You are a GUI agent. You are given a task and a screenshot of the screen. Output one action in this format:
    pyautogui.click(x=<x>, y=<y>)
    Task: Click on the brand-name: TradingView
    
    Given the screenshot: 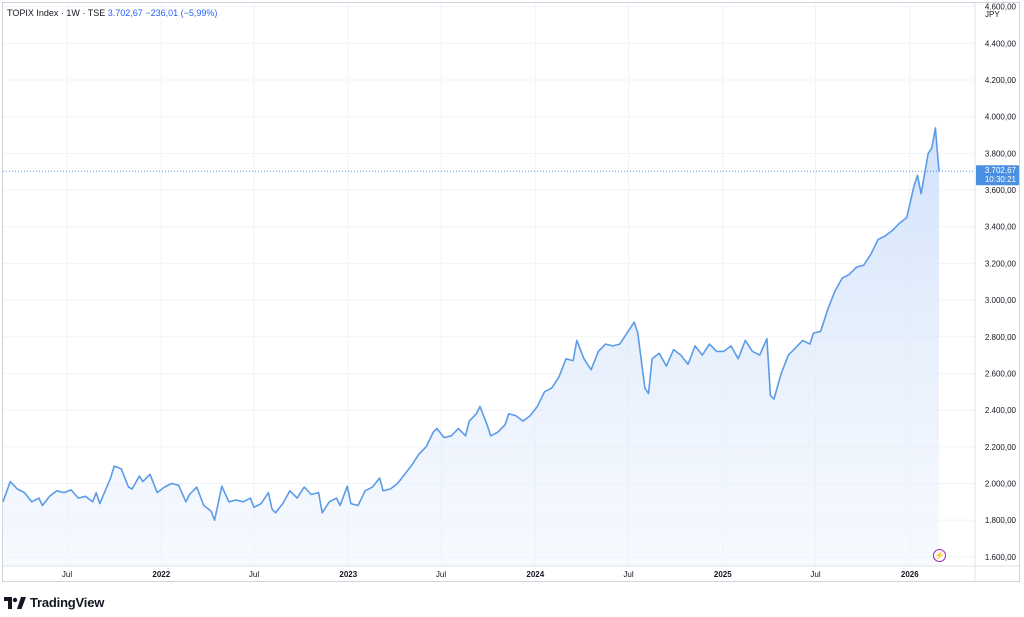 What is the action you would take?
    pyautogui.click(x=67, y=602)
    